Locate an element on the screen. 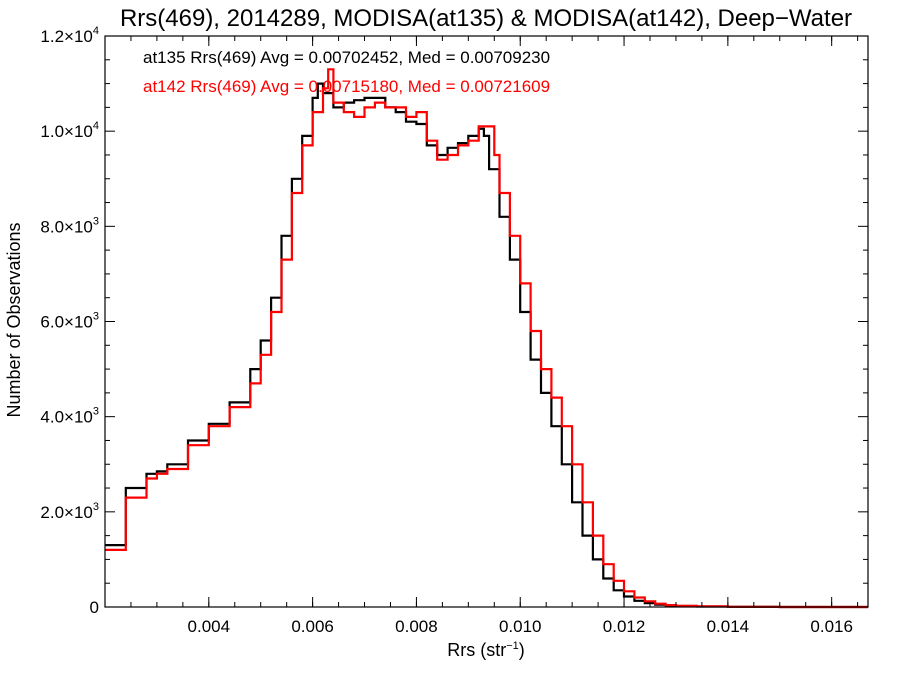 Image resolution: width=900 pixels, height=675 pixels. x-tick-label: 0.008 is located at coordinates (416, 626).